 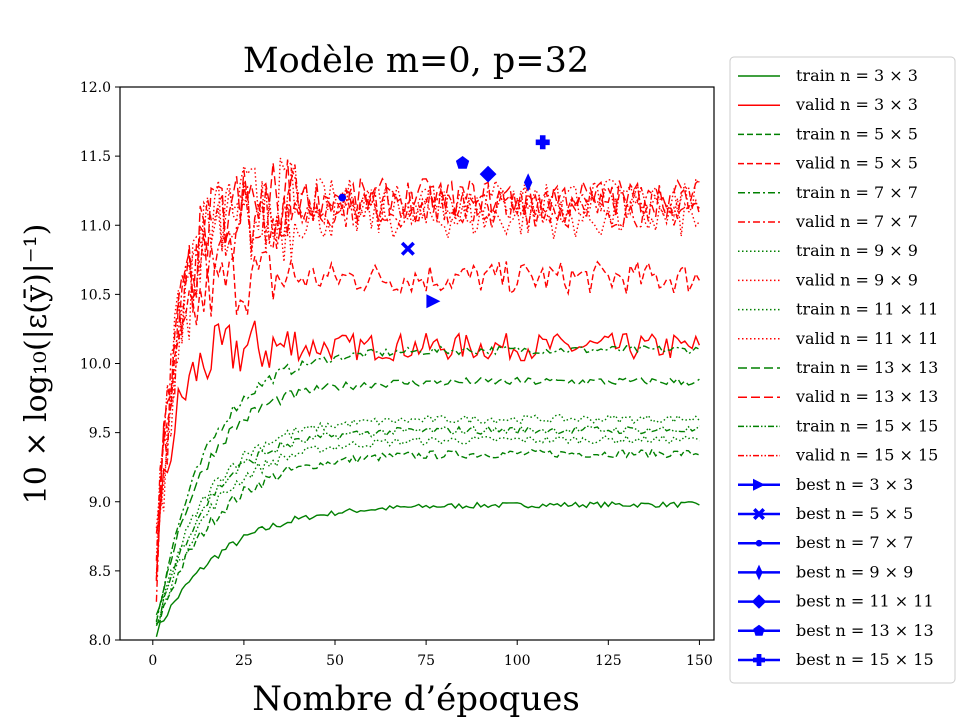 I want to click on chart-title: Modèle m=0, p=32, so click(x=416, y=61).